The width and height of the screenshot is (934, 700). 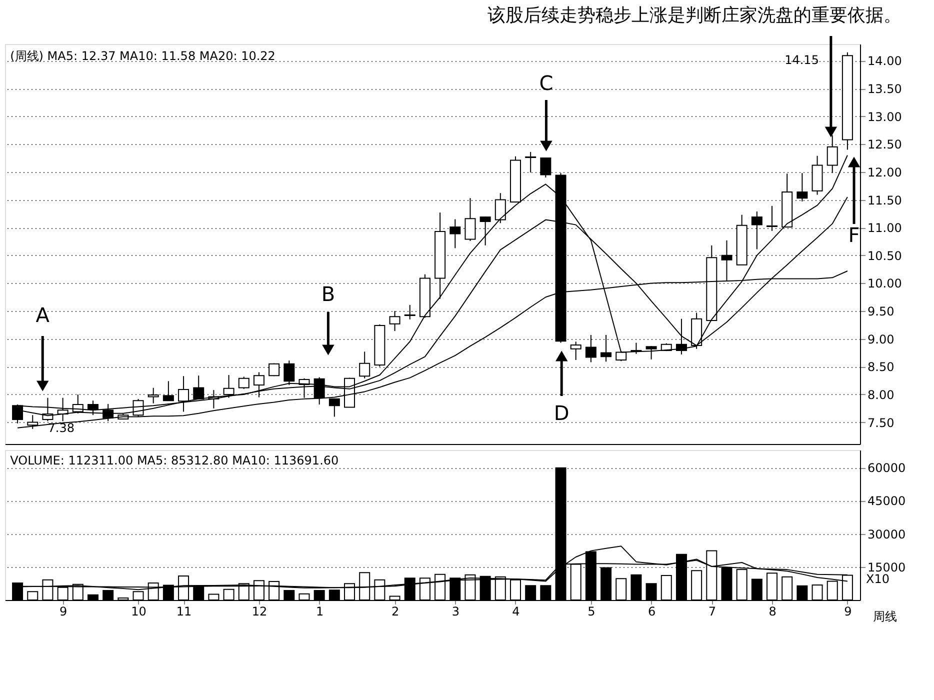 I want to click on text: 周线, so click(x=884, y=617).